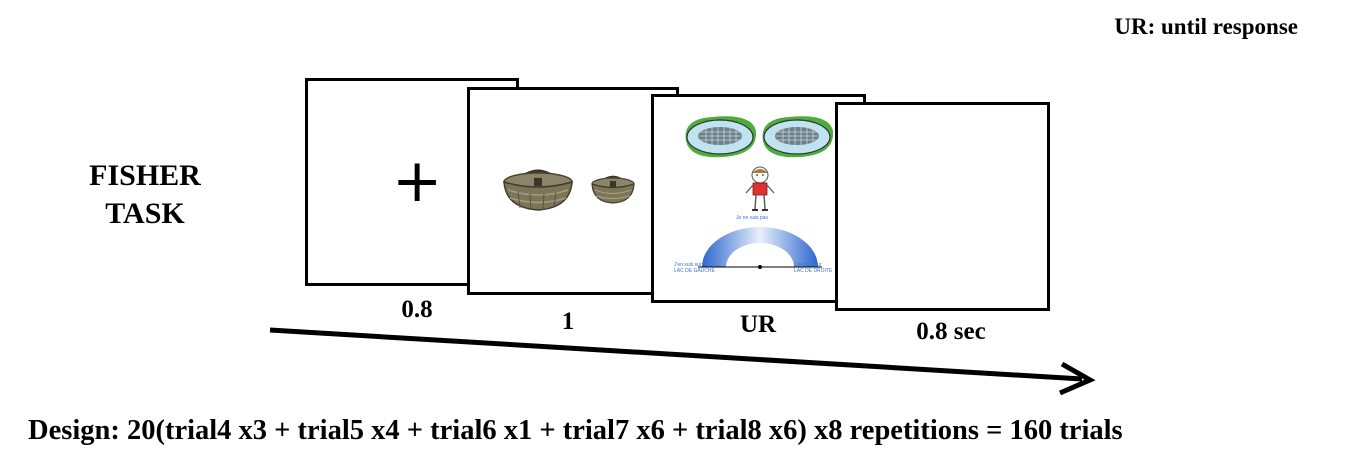 This screenshot has width=1346, height=471. I want to click on basket-large-icon, so click(538, 190).